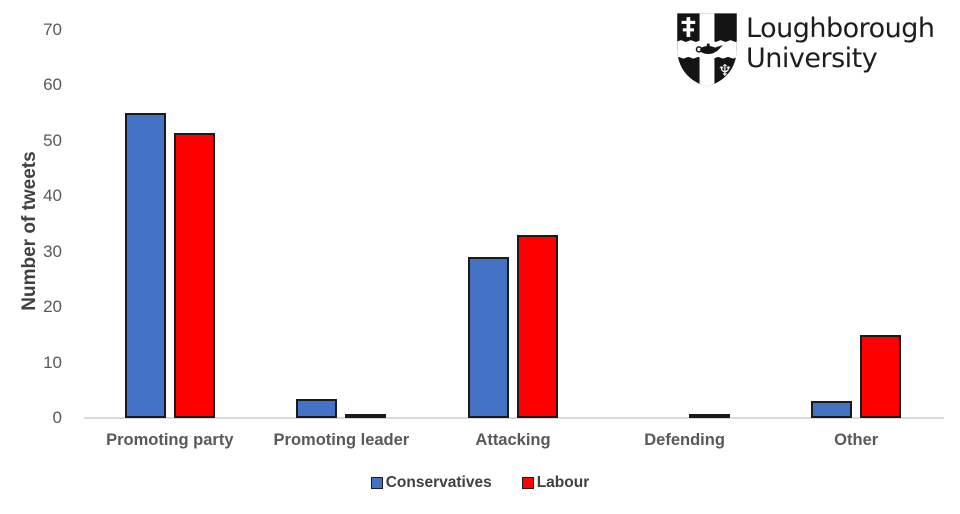  What do you see at coordinates (366, 416) in the screenshot?
I see `bar-labour-promoting-leader` at bounding box center [366, 416].